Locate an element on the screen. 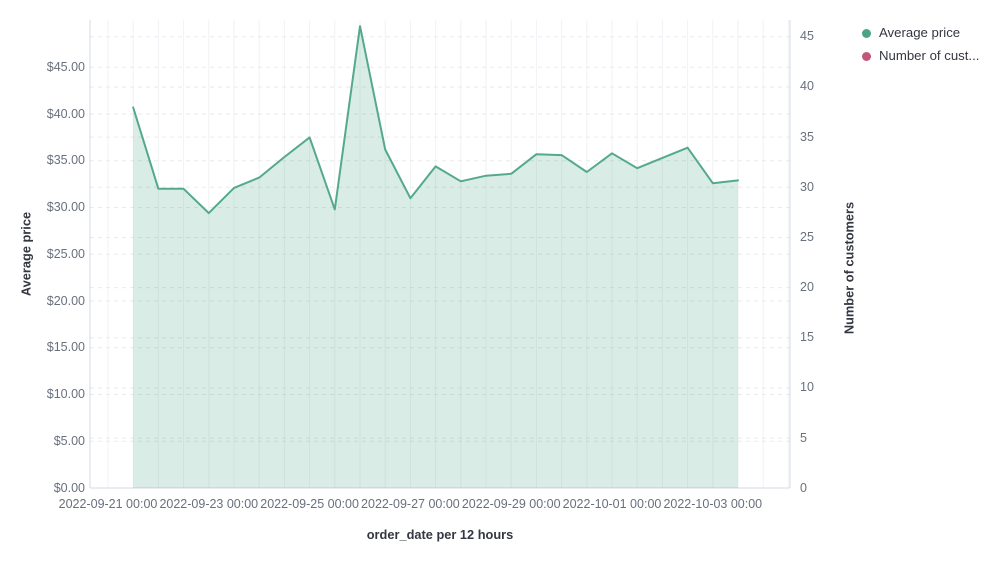 This screenshot has height=564, width=1008. left-axis-tick-label: $25.00 is located at coordinates (65, 253).